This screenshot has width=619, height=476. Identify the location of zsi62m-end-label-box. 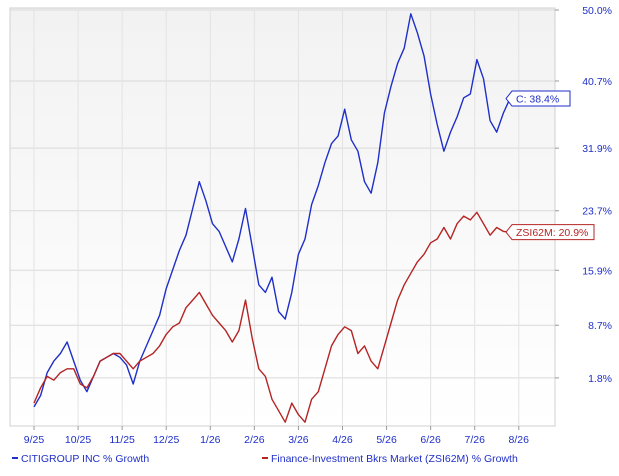
(550, 232).